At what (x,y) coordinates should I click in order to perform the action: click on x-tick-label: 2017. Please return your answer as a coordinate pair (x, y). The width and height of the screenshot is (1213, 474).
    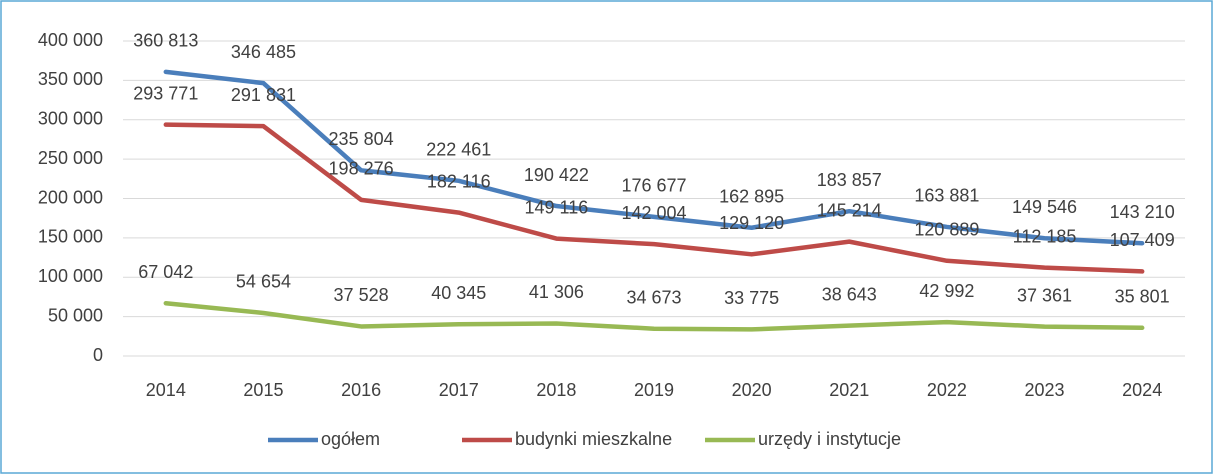
    Looking at the image, I should click on (459, 390).